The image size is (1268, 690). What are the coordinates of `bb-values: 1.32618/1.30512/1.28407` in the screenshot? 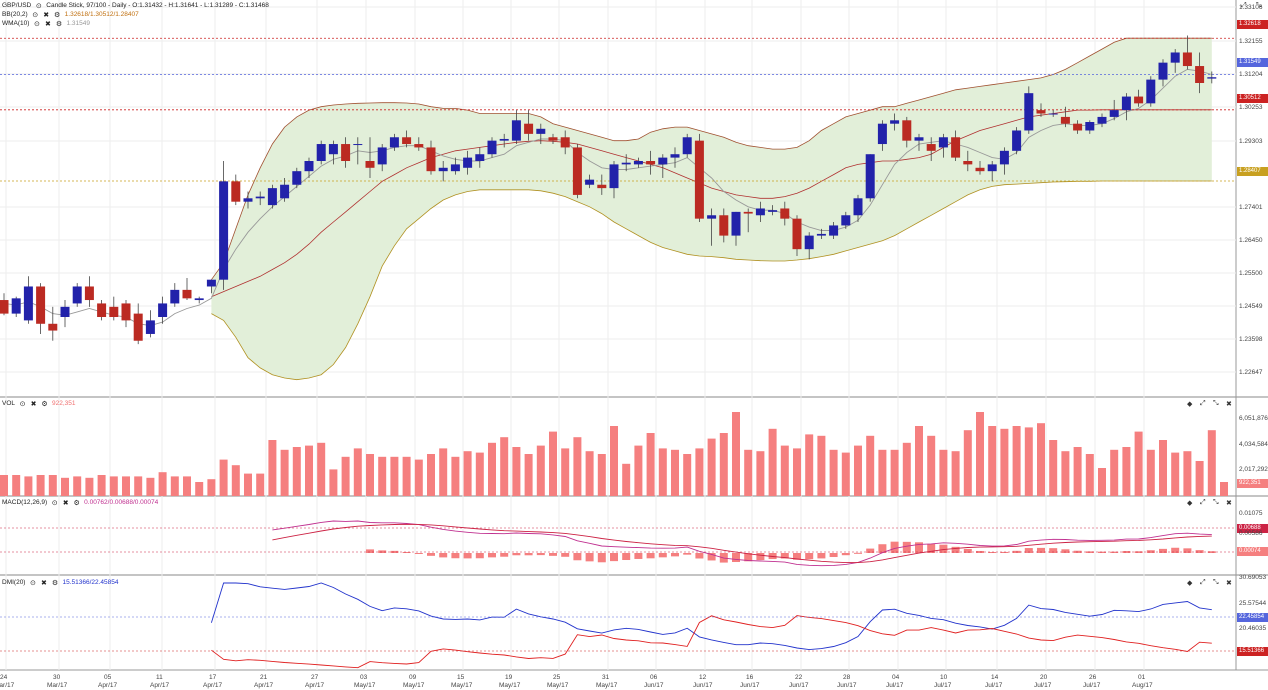 It's located at (101, 14).